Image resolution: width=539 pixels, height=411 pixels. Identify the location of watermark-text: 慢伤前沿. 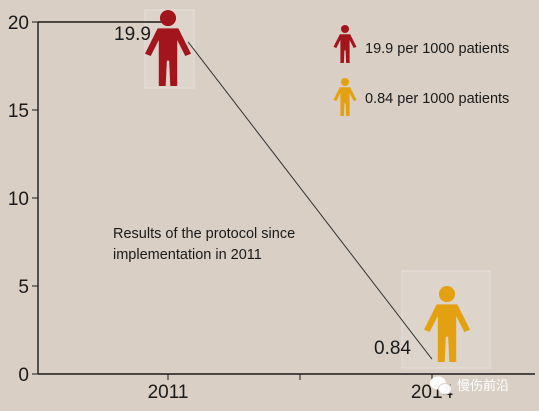
(483, 386).